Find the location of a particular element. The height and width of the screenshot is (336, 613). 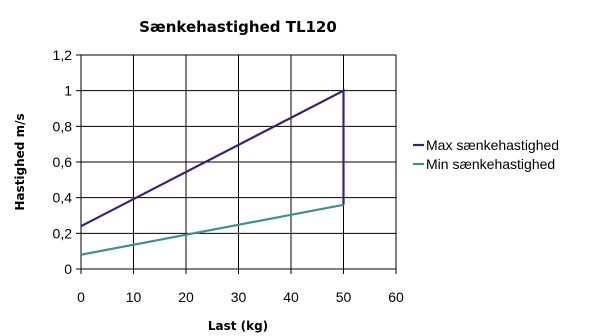

legend-label: Max sænkehastighed is located at coordinates (492, 145).